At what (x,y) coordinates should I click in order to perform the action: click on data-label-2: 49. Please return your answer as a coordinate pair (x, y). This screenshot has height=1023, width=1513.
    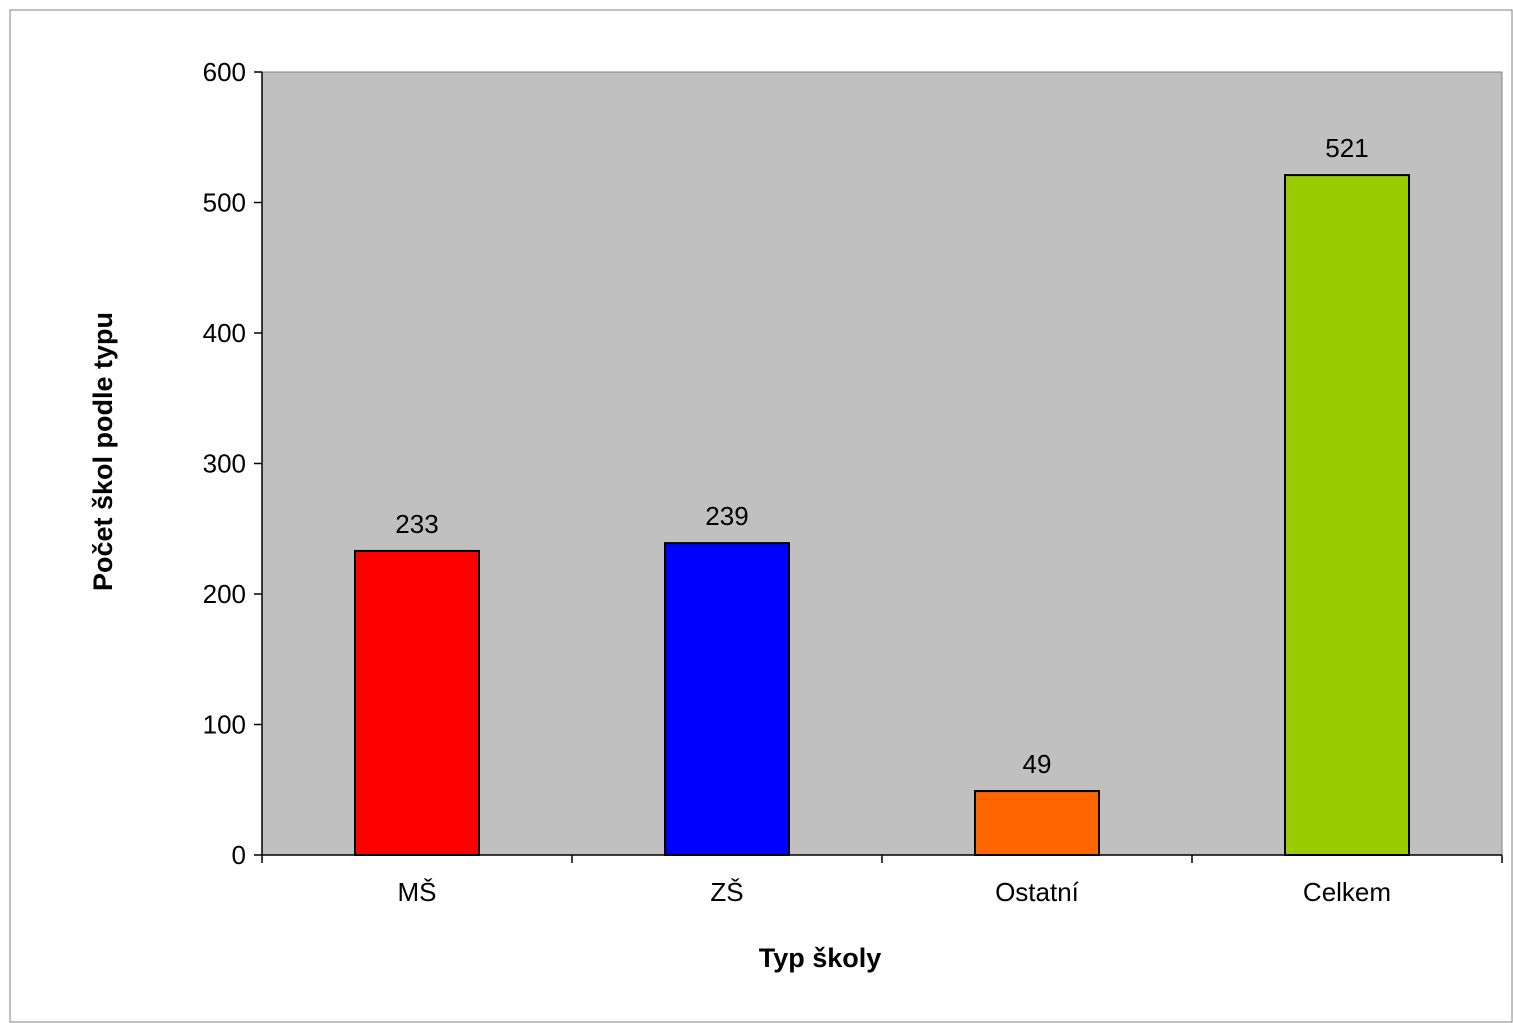
    Looking at the image, I should click on (1037, 764).